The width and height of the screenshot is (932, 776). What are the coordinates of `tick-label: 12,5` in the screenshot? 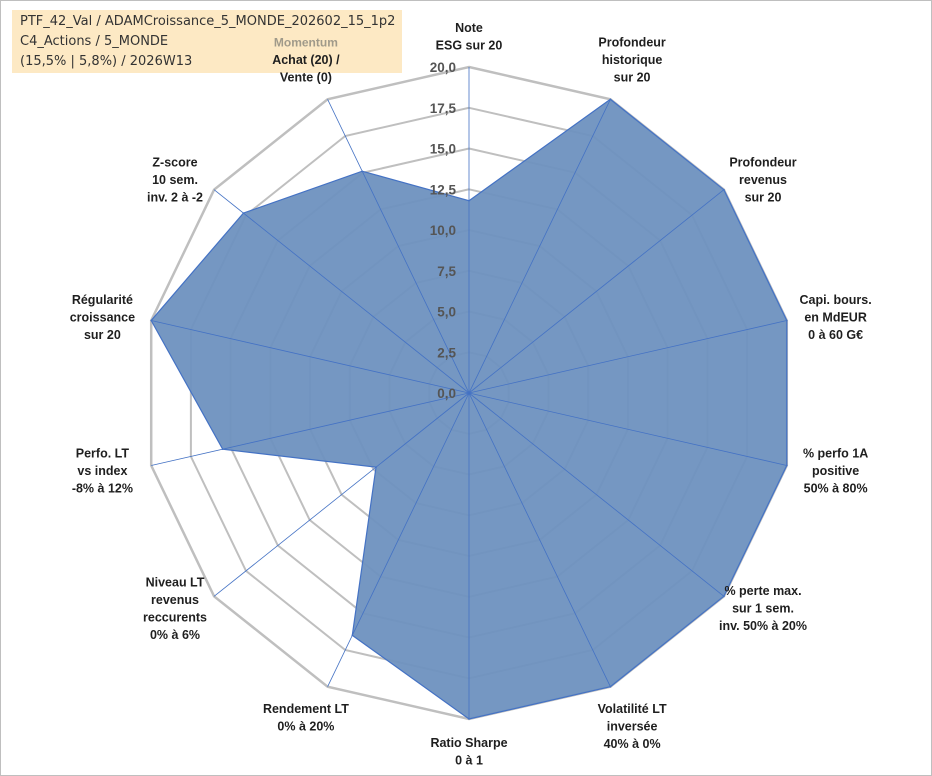 It's located at (443, 189).